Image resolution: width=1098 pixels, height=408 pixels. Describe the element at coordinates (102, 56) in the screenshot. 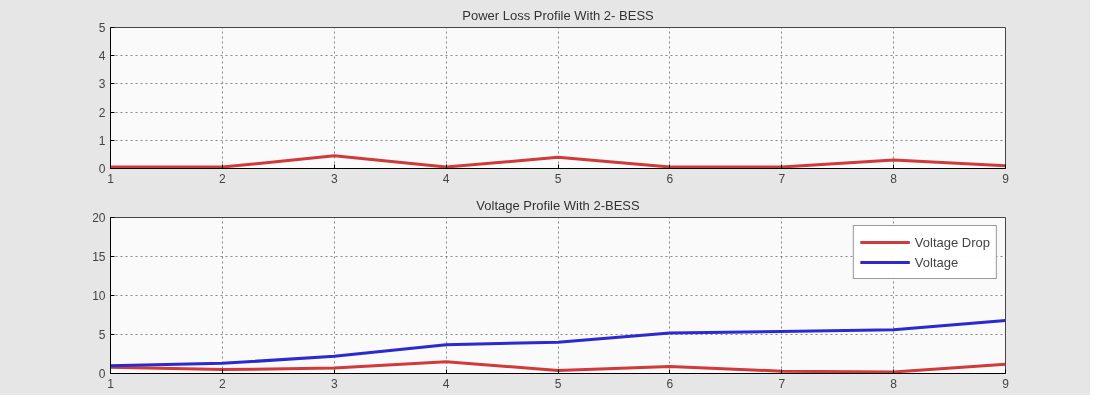

I see `y-tick-label: 4` at that location.